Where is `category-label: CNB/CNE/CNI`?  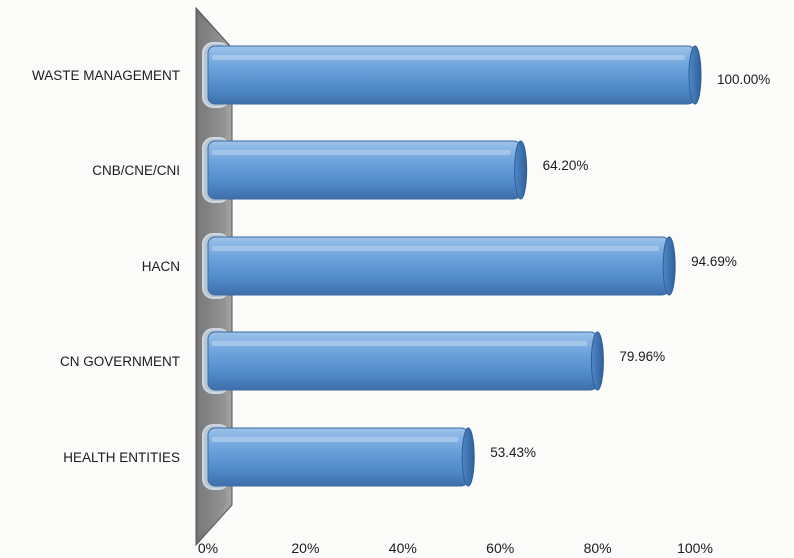
category-label: CNB/CNE/CNI is located at coordinates (136, 170).